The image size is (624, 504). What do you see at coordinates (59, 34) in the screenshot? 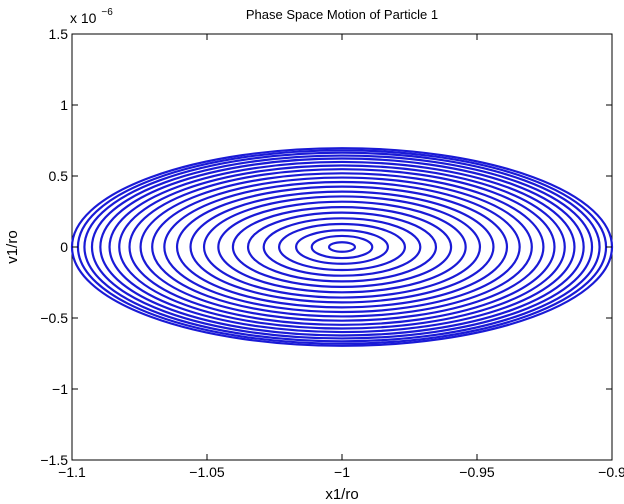
I see `y-tick-label: 1.5` at bounding box center [59, 34].